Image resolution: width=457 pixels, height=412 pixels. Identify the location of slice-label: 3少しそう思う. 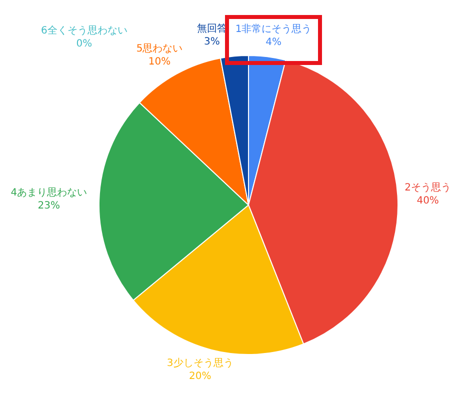
(200, 363).